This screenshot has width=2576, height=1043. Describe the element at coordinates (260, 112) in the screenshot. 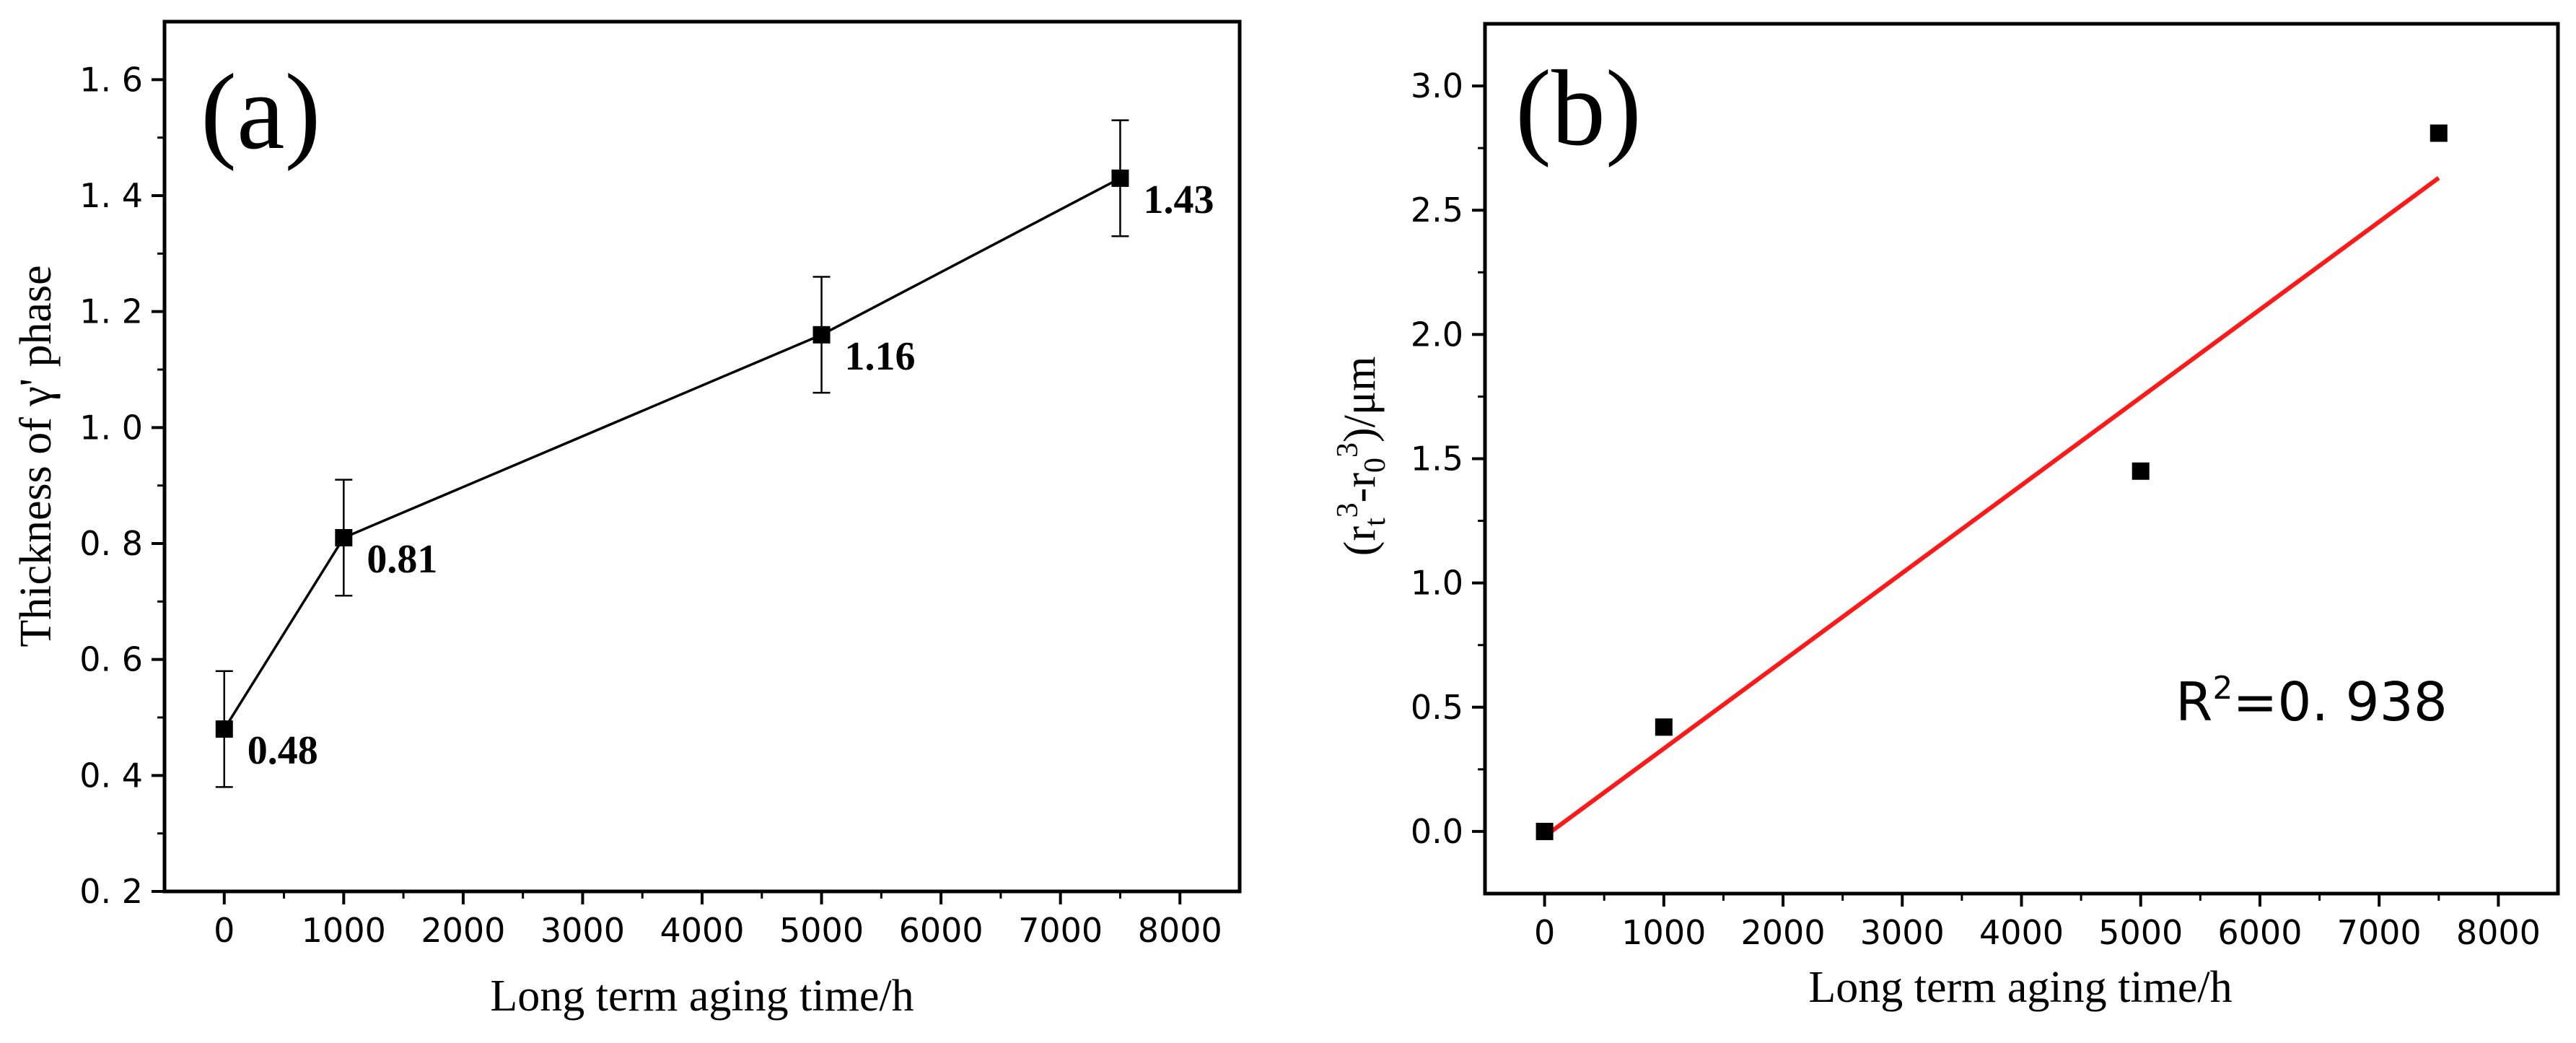

I see `panel-a-label: (a)` at that location.